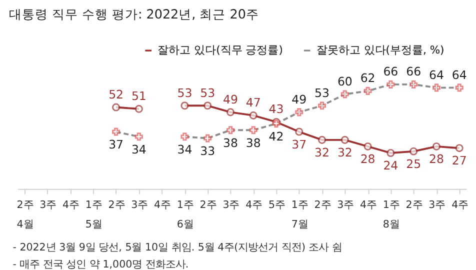 This screenshot has height=270, width=476. Describe the element at coordinates (177, 248) in the screenshot. I see `text: - 2022년 3월 9일 당선, 5월 10일 취임. 5월 4주(지방선거 직전) 조사 쉼` at that location.